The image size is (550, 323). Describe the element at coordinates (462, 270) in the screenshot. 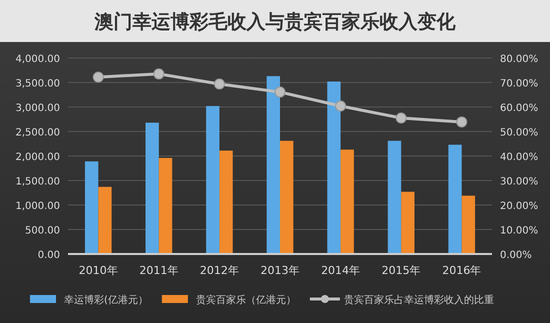

I see `x-tick-label: 2016年` at that location.